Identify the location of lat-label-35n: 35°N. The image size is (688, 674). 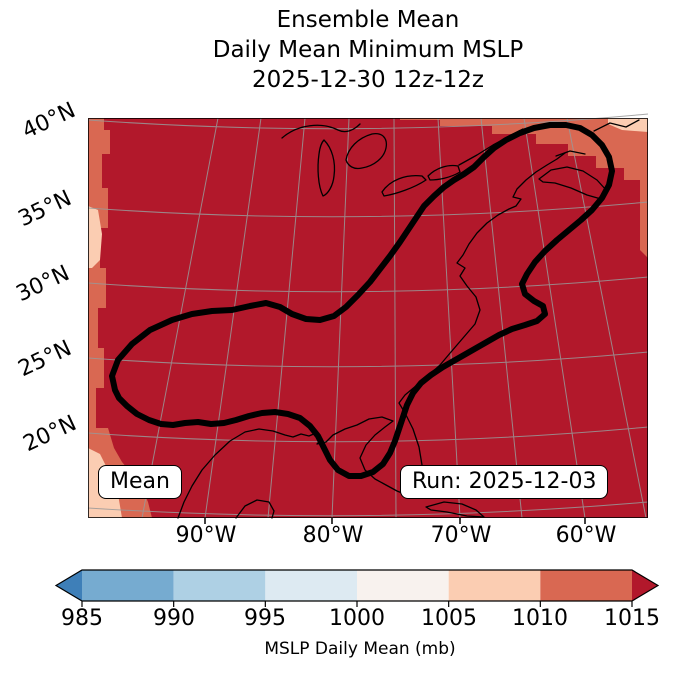
(45, 209).